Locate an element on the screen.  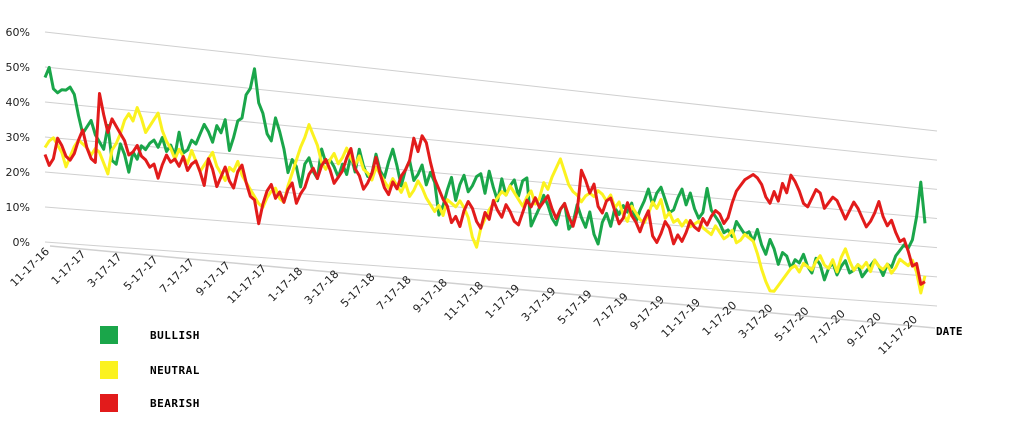
x-tick-label: 1-17-20 is located at coordinates (720, 319).